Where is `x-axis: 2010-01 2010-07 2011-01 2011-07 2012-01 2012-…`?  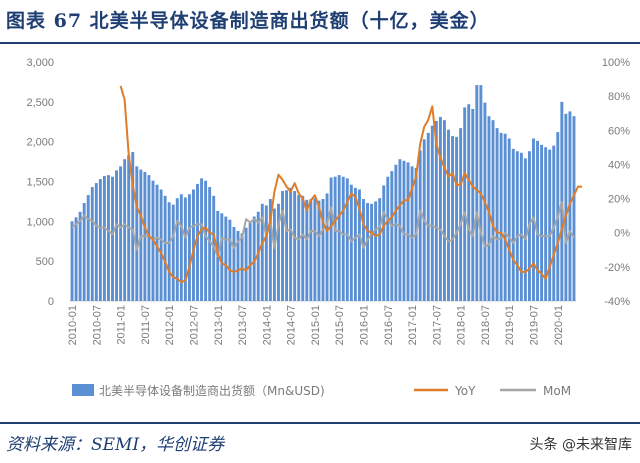
x-axis: 2010-01 2010-07 2011-01 2011-07 2012-01 2012-… is located at coordinates (316, 325).